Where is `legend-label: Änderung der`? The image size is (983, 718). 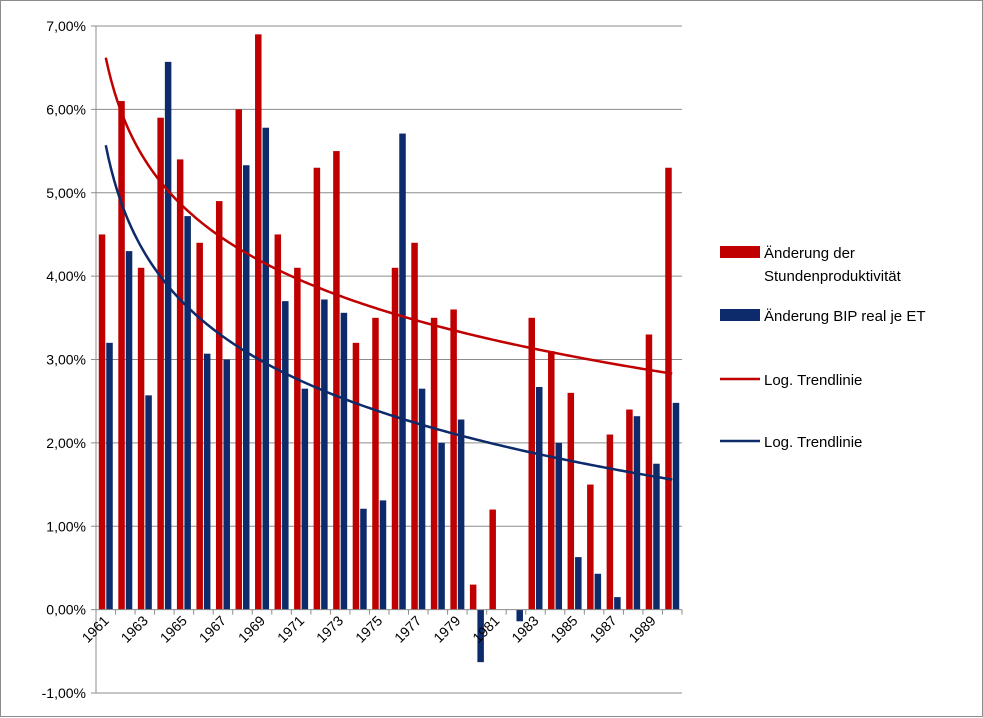
legend-label: Änderung der is located at coordinates (809, 253).